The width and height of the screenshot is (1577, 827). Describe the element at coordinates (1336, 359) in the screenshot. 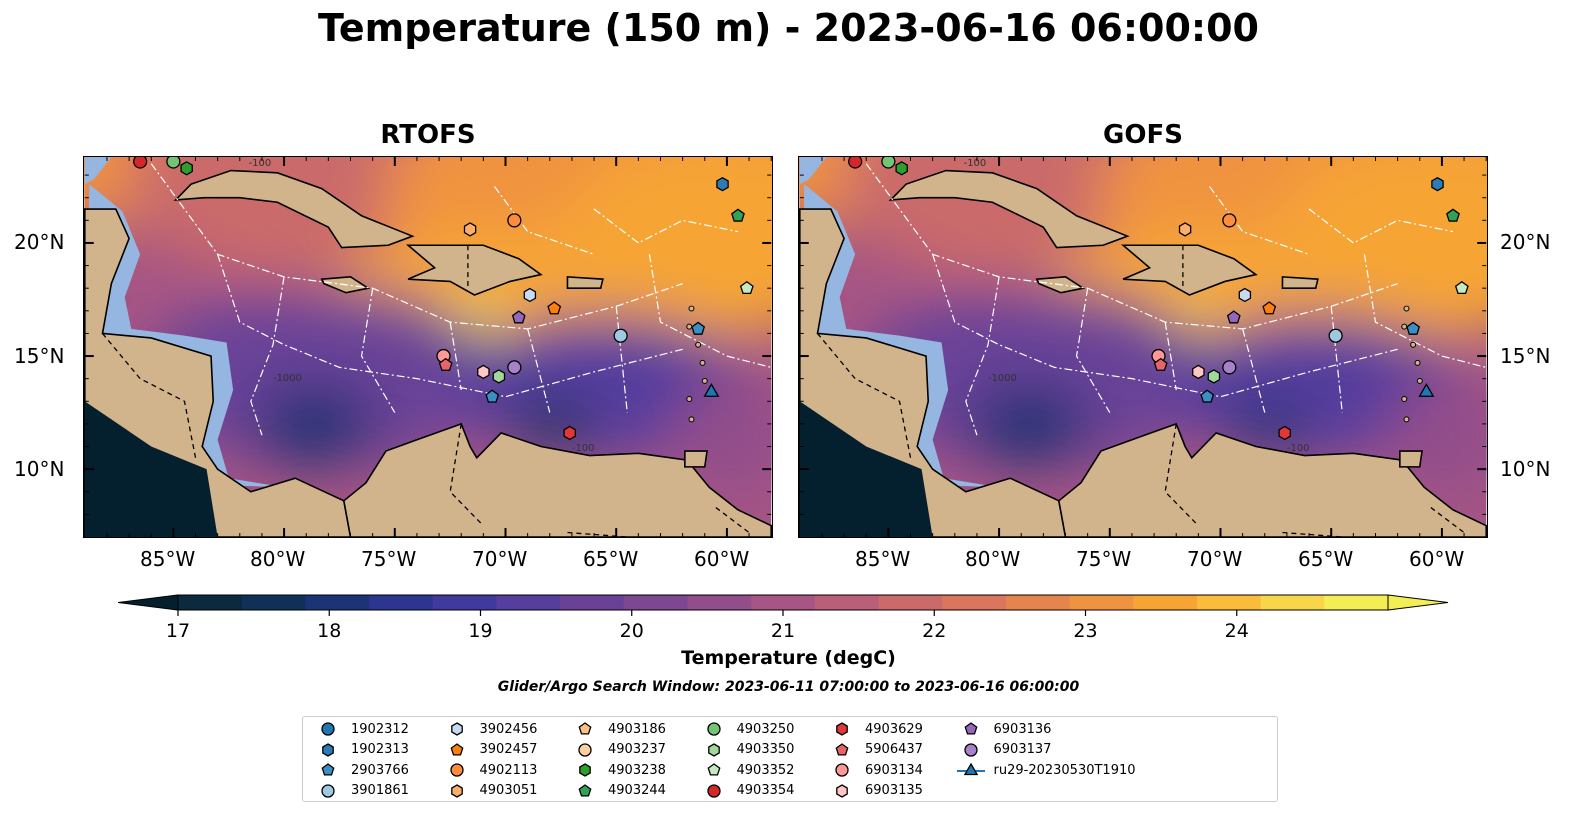

I see `eez-line` at that location.